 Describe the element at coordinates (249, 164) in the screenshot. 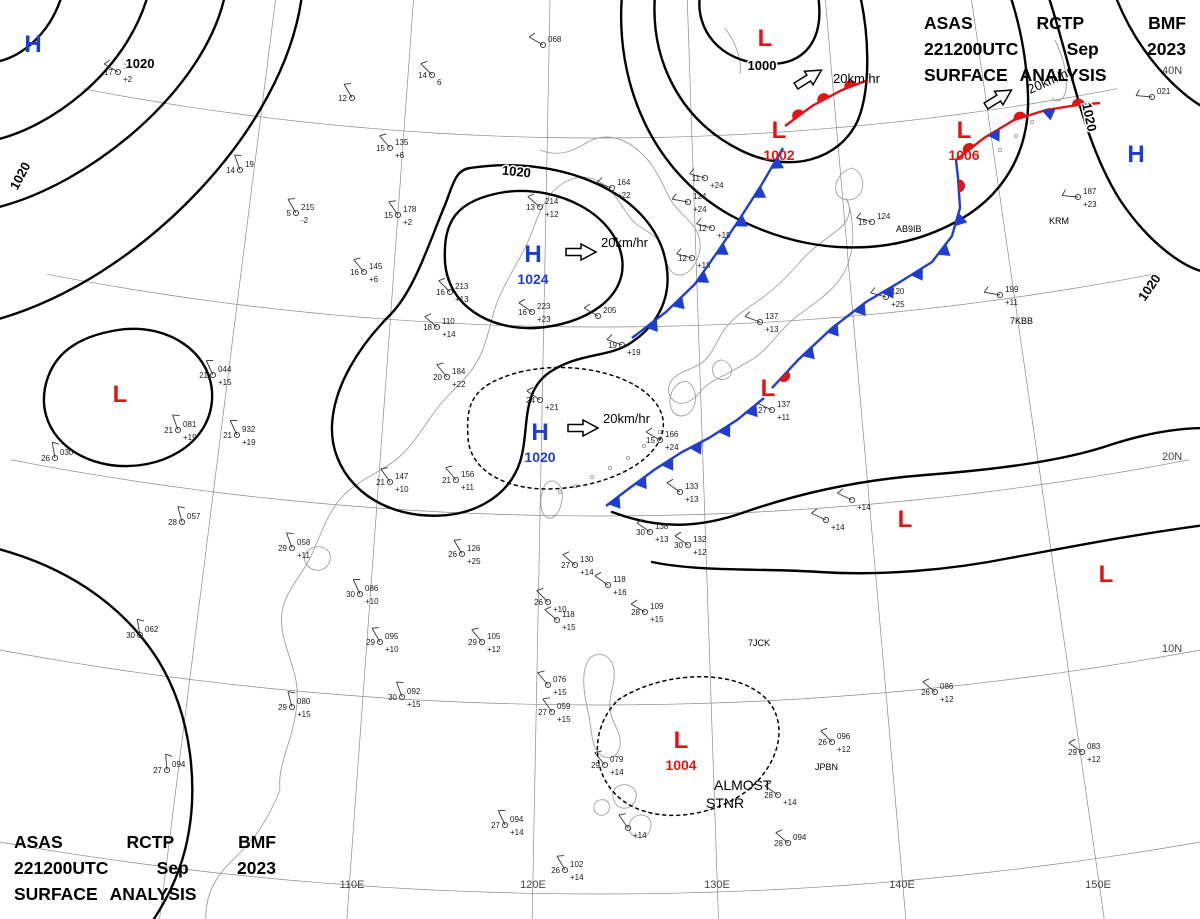

I see `station-value: 19` at that location.